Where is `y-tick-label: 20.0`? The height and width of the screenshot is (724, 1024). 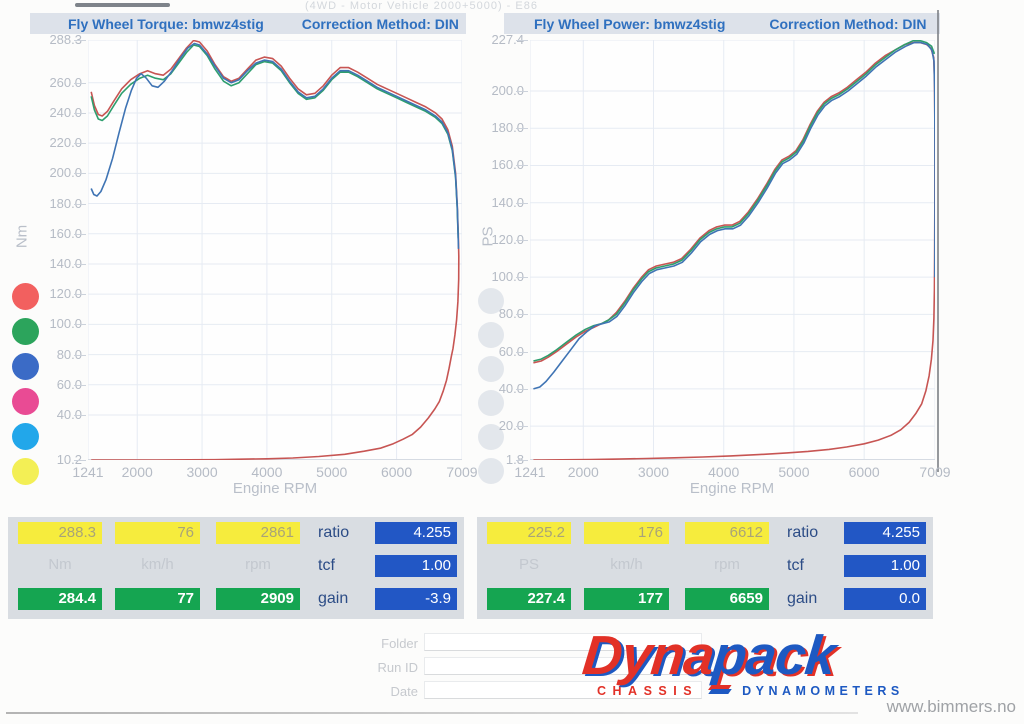
y-tick-label: 20.0 is located at coordinates (511, 426).